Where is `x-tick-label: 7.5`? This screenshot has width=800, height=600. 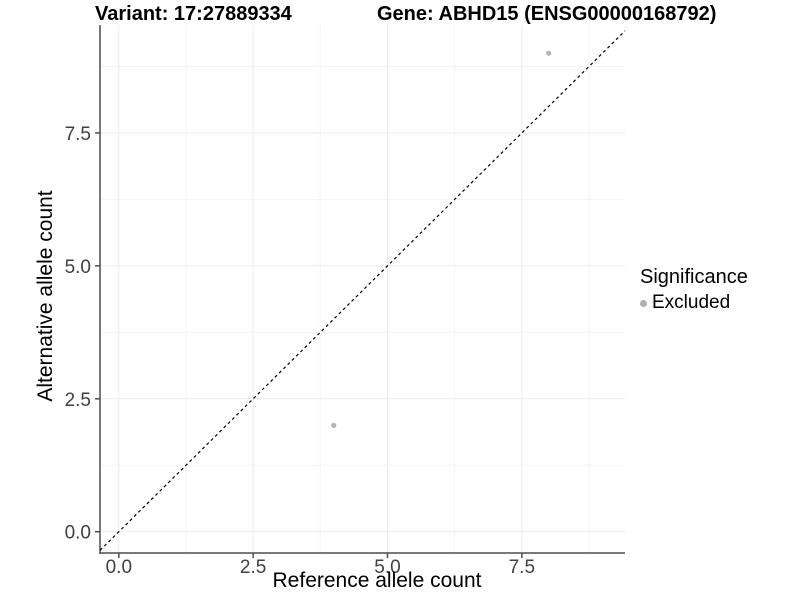 x-tick-label: 7.5 is located at coordinates (522, 567).